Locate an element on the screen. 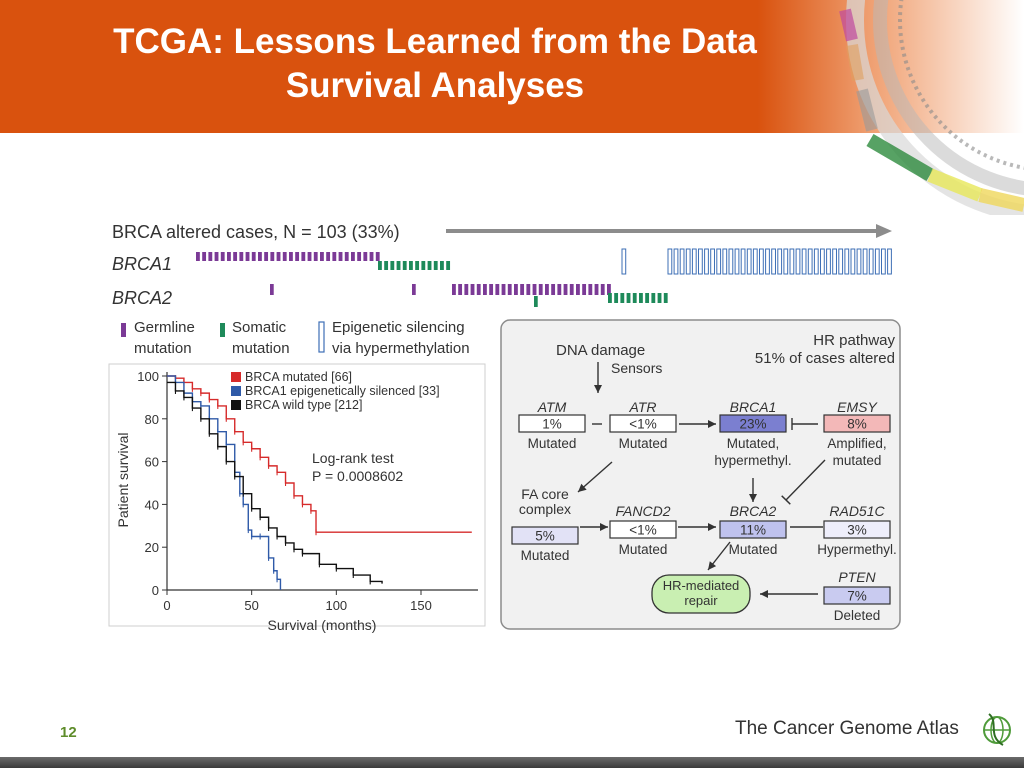 This screenshot has width=1024, height=768. arrow-fancd2-to-brca2-head is located at coordinates (712, 527).